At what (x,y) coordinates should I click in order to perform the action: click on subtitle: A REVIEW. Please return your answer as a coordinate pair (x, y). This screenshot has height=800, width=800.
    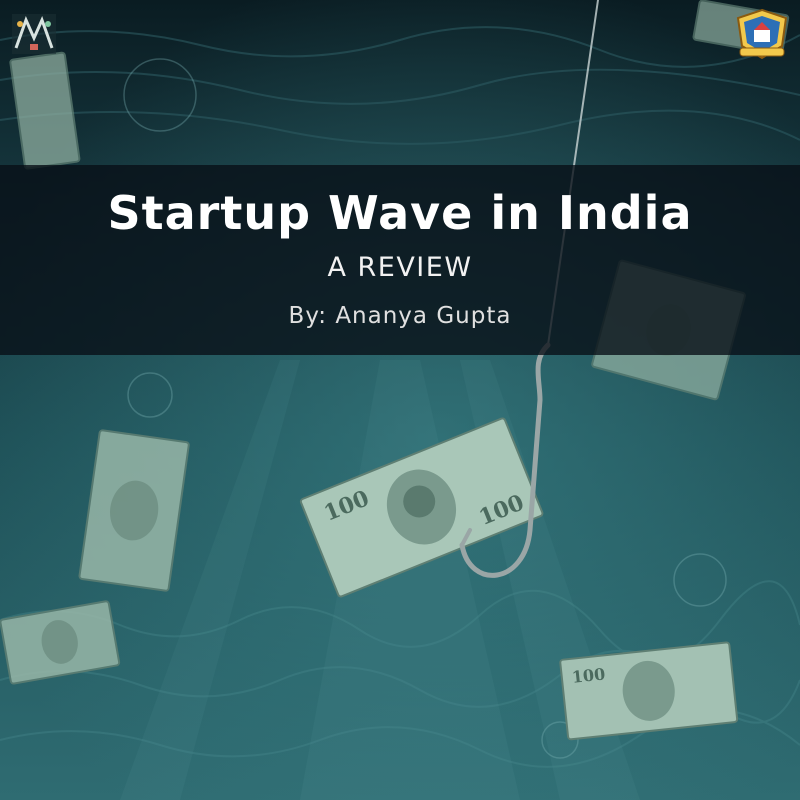
    Looking at the image, I should click on (400, 267).